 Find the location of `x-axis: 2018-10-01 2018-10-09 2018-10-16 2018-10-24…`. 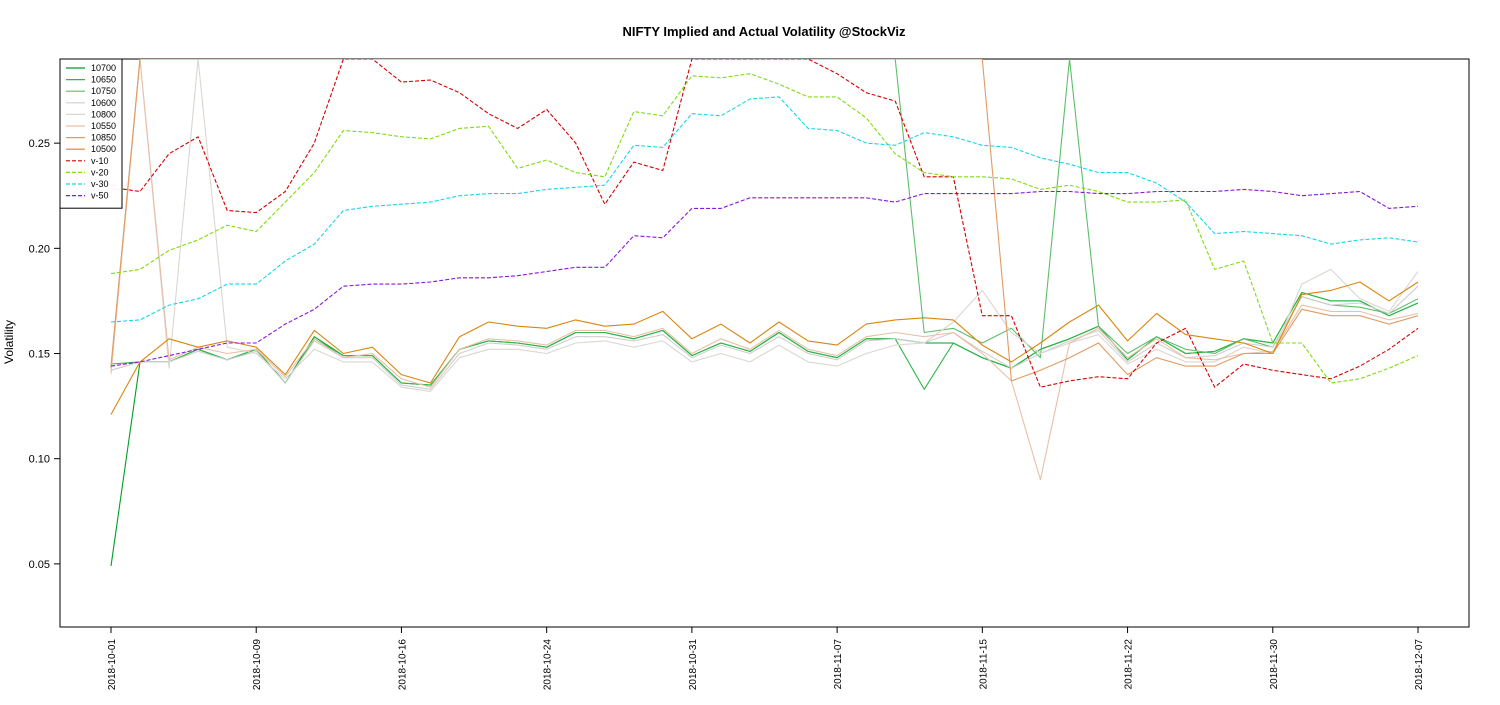

x-axis: 2018-10-01 2018-10-09 2018-10-16 2018-10-24… is located at coordinates (766, 658).